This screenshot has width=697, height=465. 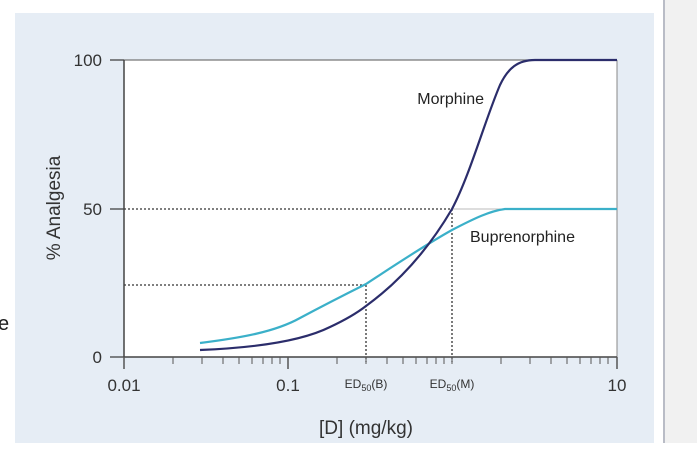 I want to click on x-axis-title: [D] (mg/kg), so click(x=366, y=428).